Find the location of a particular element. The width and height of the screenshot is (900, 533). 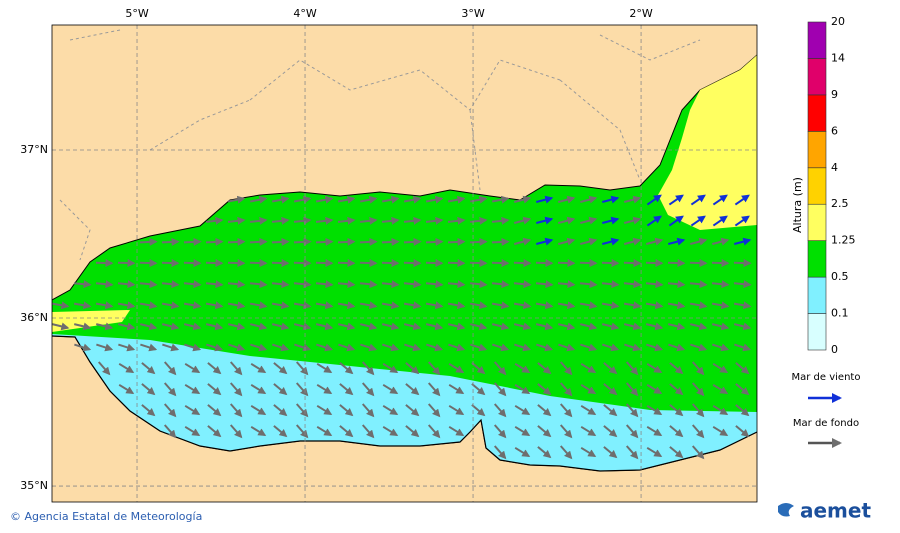

colorbar-label: 1.25 is located at coordinates (843, 240).